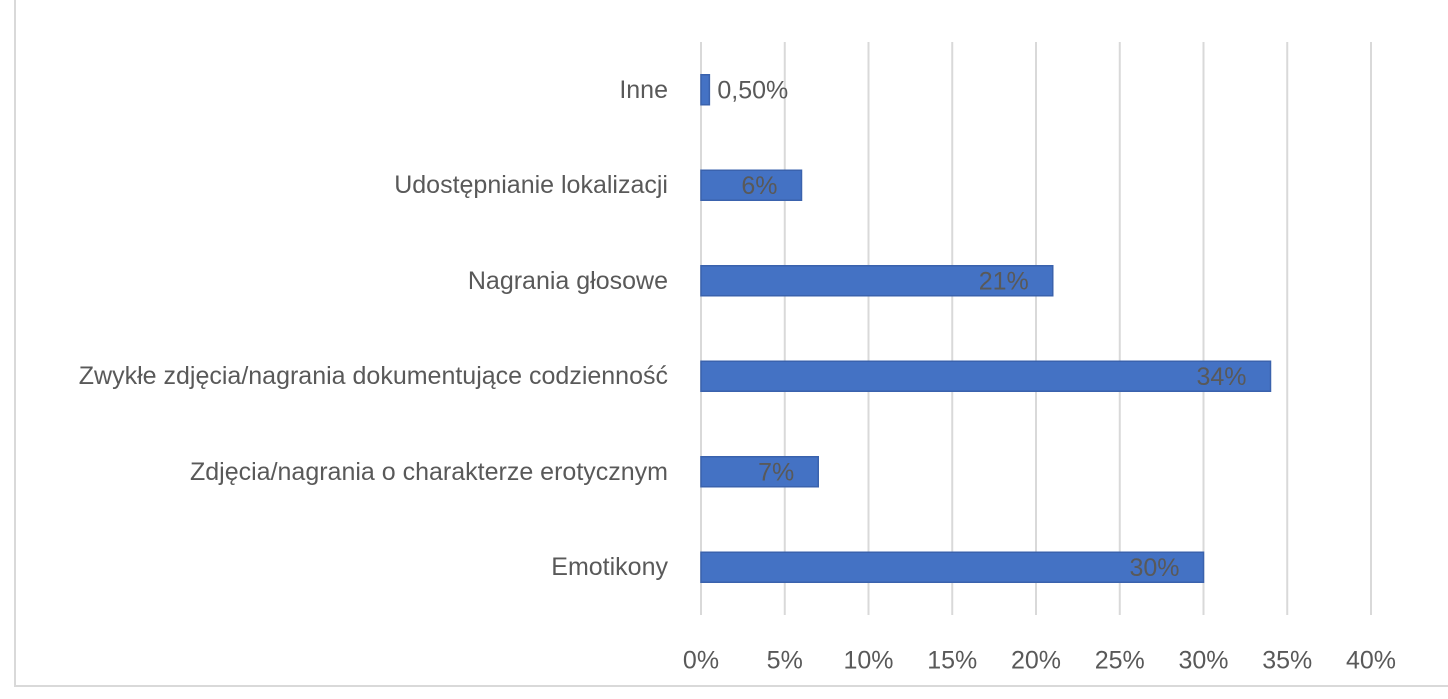 The height and width of the screenshot is (699, 1448). What do you see at coordinates (1154, 568) in the screenshot?
I see `data-label: 30%` at bounding box center [1154, 568].